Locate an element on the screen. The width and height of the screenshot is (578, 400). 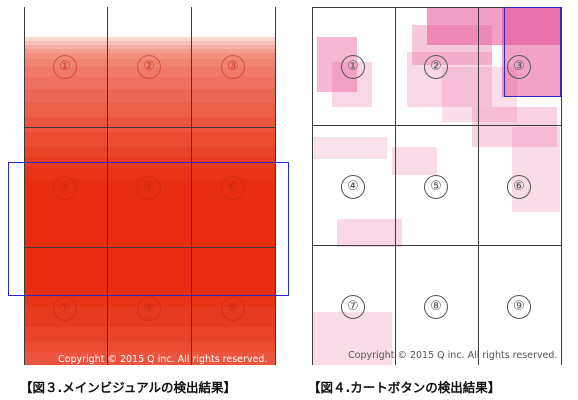
detection-box-cart-button is located at coordinates (532, 52).